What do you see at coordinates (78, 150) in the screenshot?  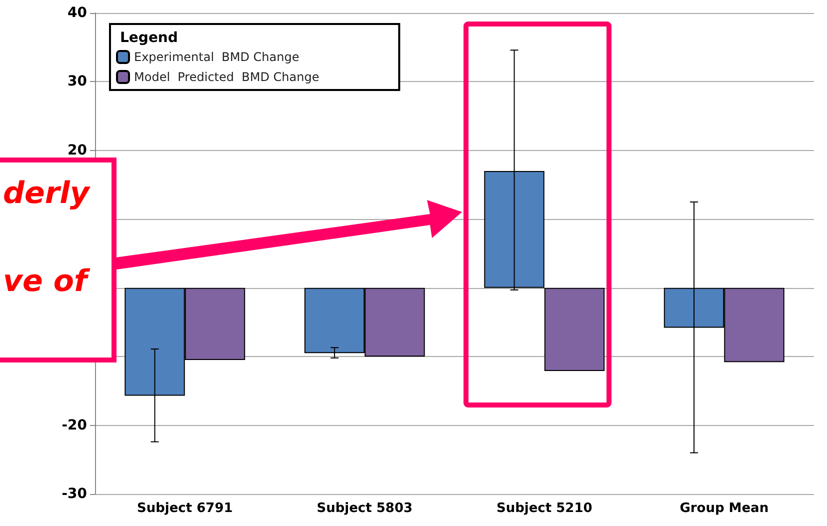 I see `y-tick-label: 20` at bounding box center [78, 150].